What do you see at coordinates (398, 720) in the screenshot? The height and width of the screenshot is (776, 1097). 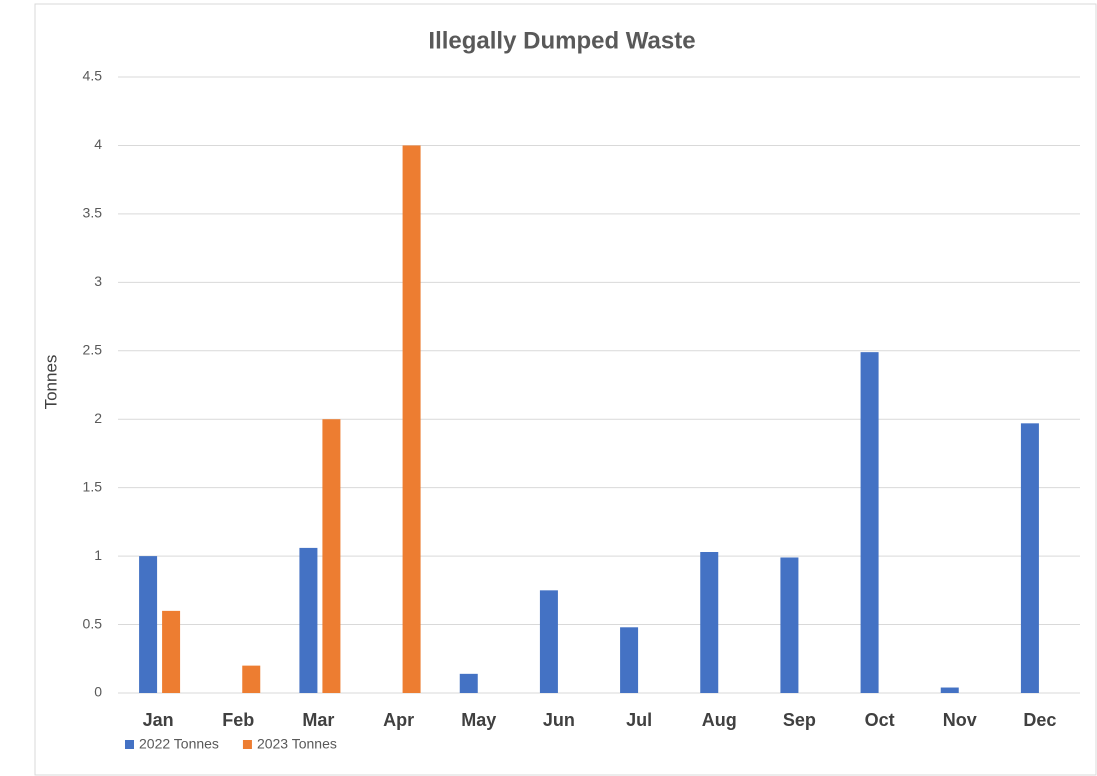 I see `x-tick-label: Apr` at bounding box center [398, 720].